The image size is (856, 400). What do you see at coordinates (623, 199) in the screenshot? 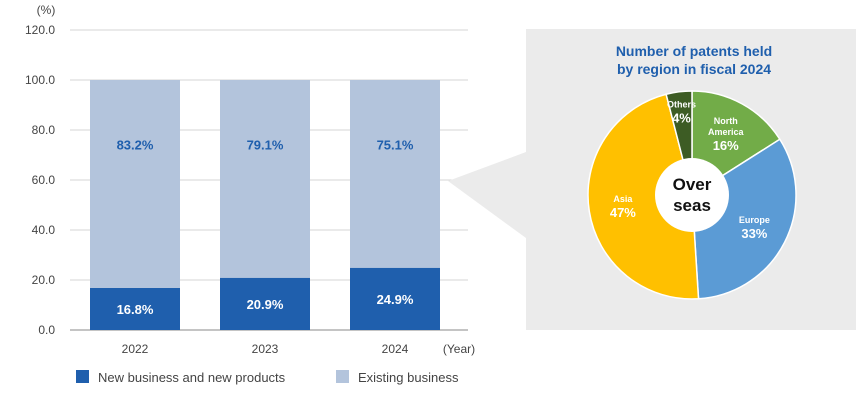
I see `pie-slice-name: Asia` at bounding box center [623, 199].